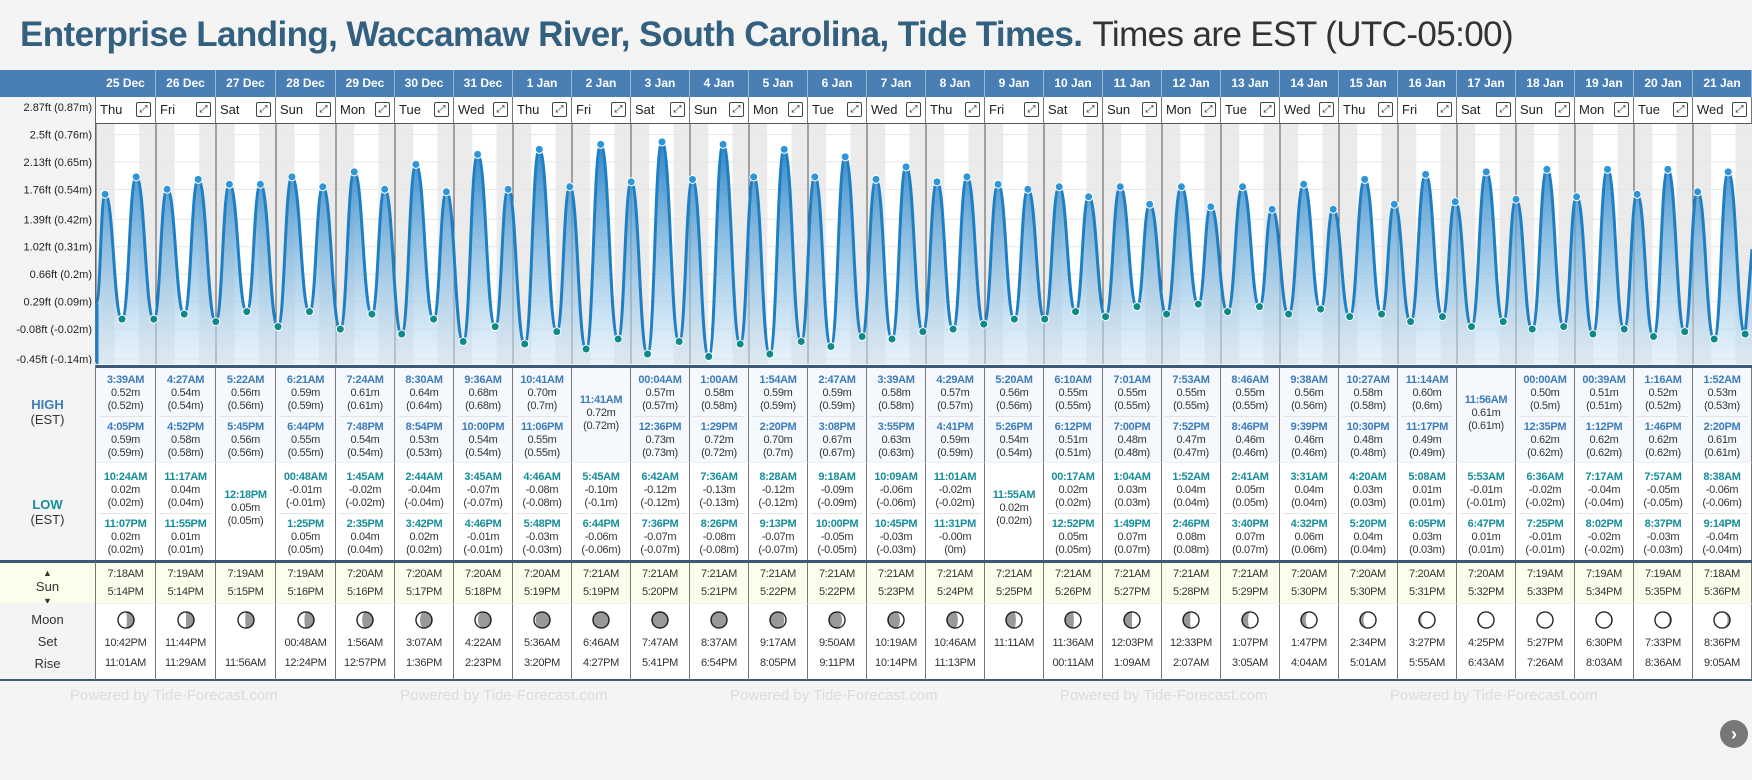  What do you see at coordinates (1368, 503) in the screenshot?
I see `low-tide-height-alt: (0.03m)` at bounding box center [1368, 503].